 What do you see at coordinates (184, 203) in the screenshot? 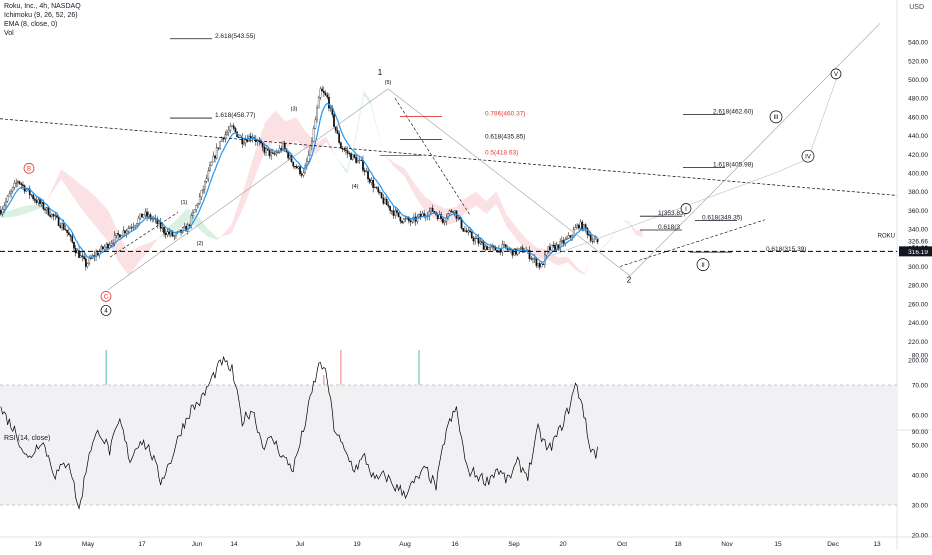
I see `wave-label: (1)` at bounding box center [184, 203].